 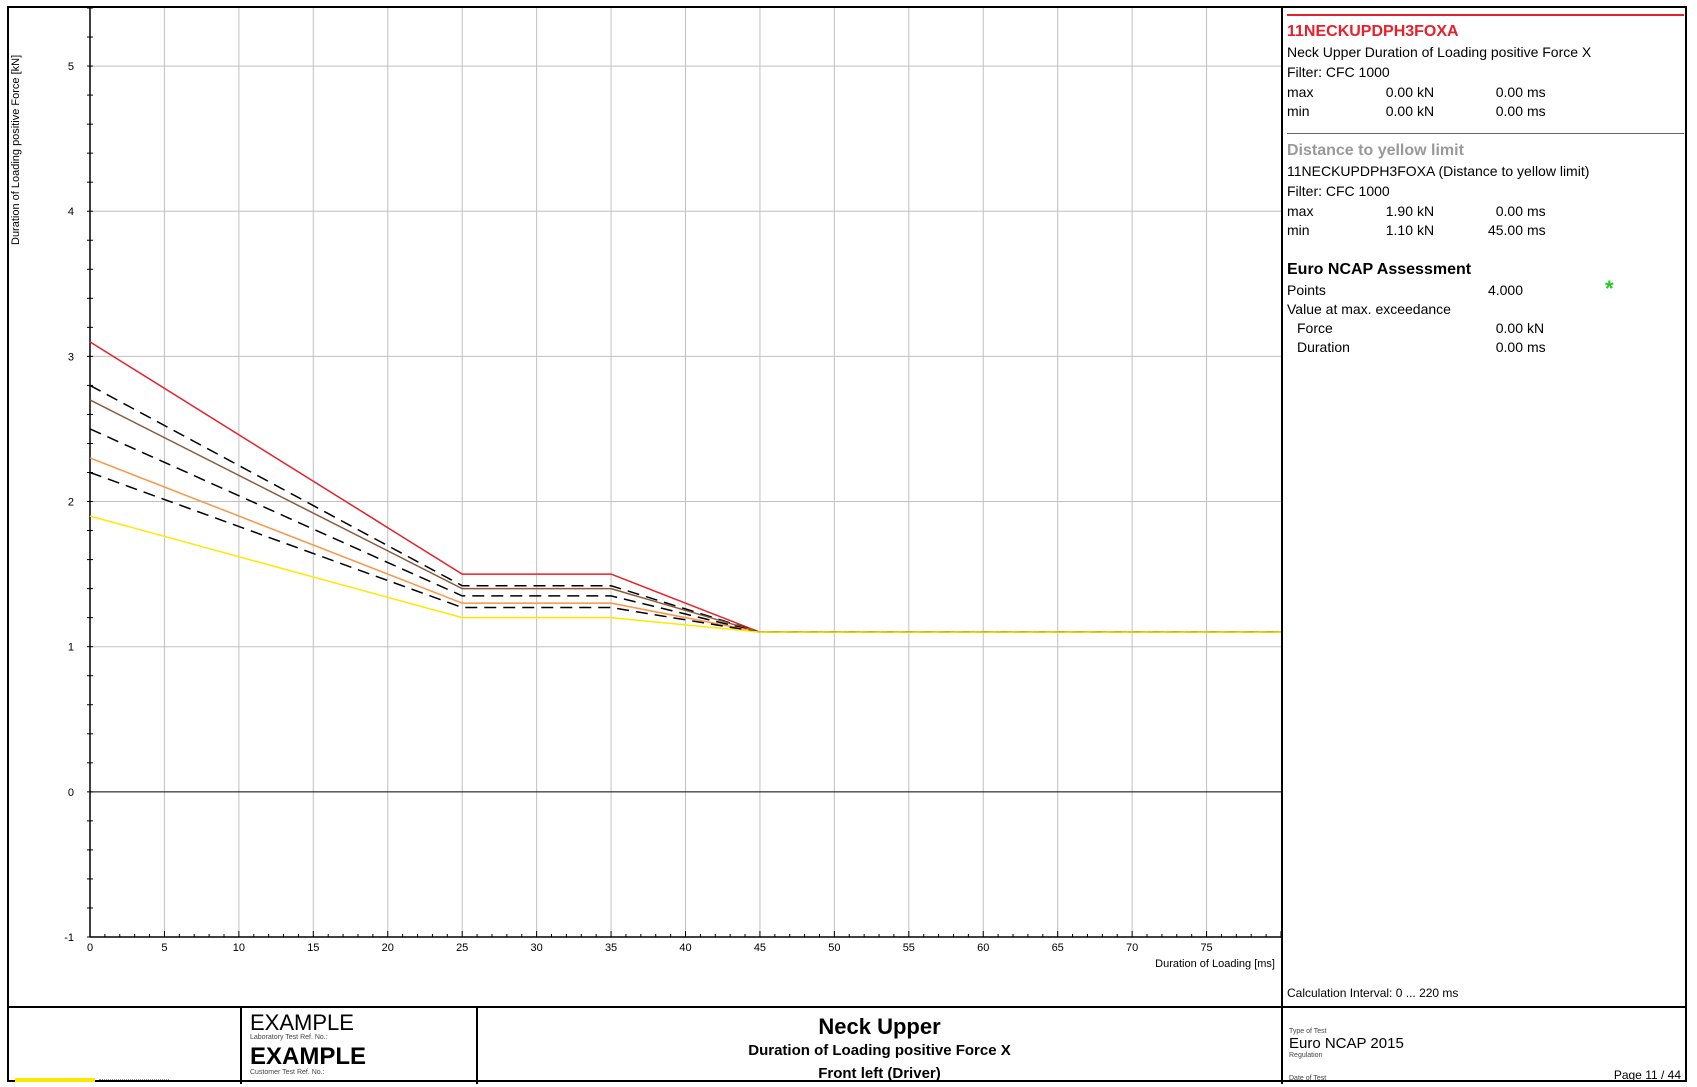 I want to click on max-value: 0.00, so click(x=1399, y=92).